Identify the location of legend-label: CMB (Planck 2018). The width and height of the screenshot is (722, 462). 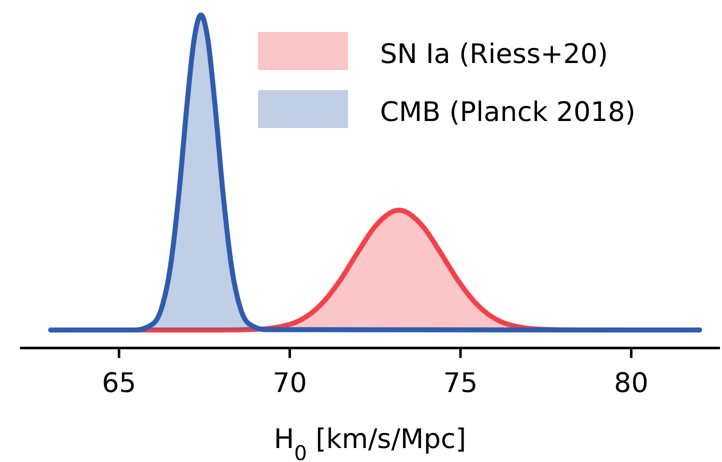
(508, 112).